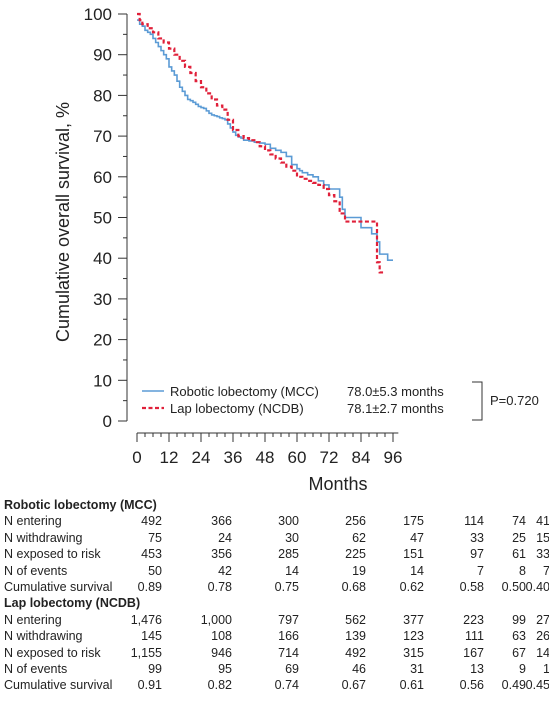  Describe the element at coordinates (353, 586) in the screenshot. I see `table-cell: 0.68` at that location.